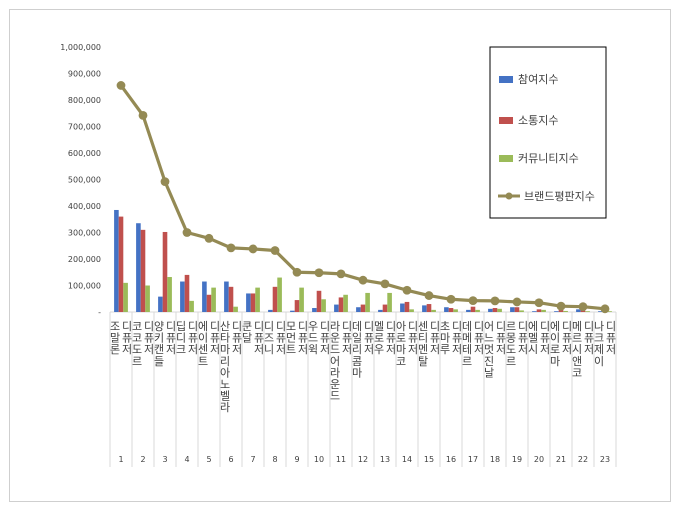 The height and width of the screenshot is (511, 680). I want to click on legend-label: 소통지수, so click(538, 120).